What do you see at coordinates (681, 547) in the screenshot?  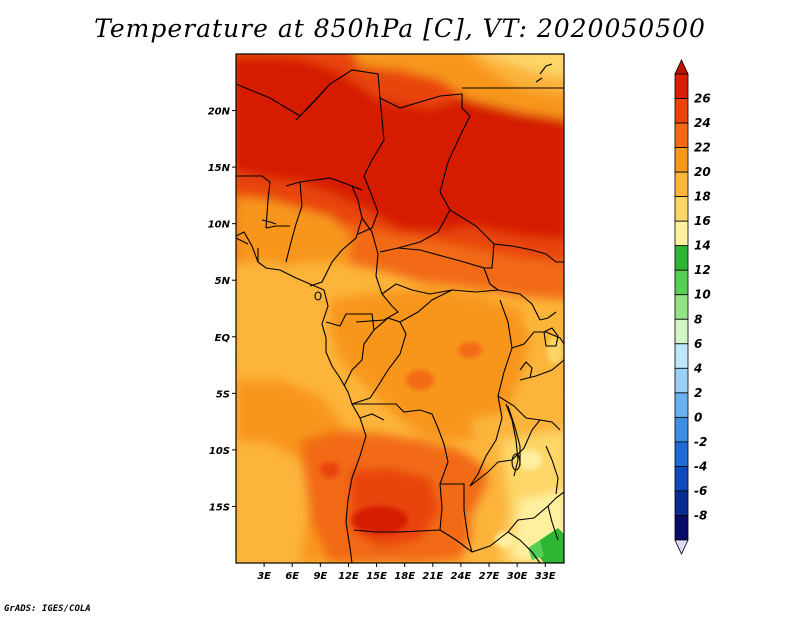 I see `colorbar-bottom-triangle` at bounding box center [681, 547].